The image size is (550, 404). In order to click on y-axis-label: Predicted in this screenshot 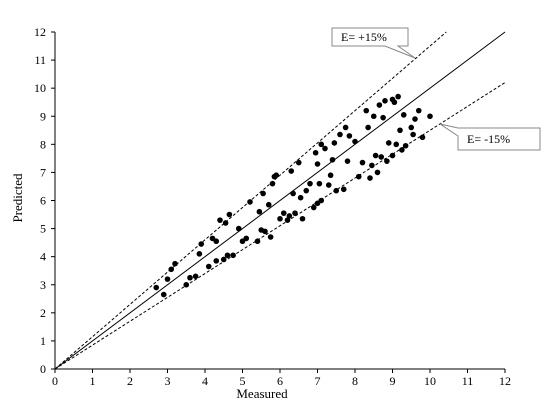, I will do `click(17, 198)`.